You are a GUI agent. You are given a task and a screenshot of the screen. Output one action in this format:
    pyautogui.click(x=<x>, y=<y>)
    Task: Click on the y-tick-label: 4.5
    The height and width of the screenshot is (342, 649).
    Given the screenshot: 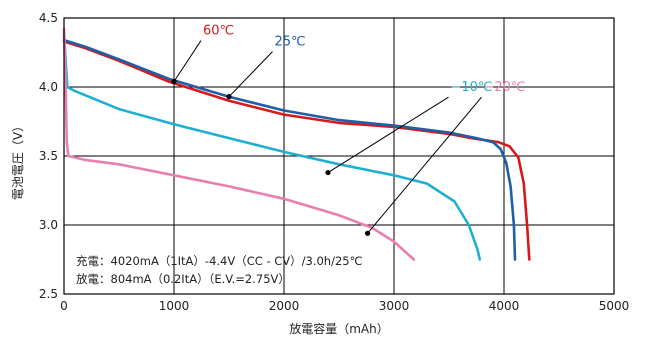 What is the action you would take?
    pyautogui.click(x=48, y=18)
    